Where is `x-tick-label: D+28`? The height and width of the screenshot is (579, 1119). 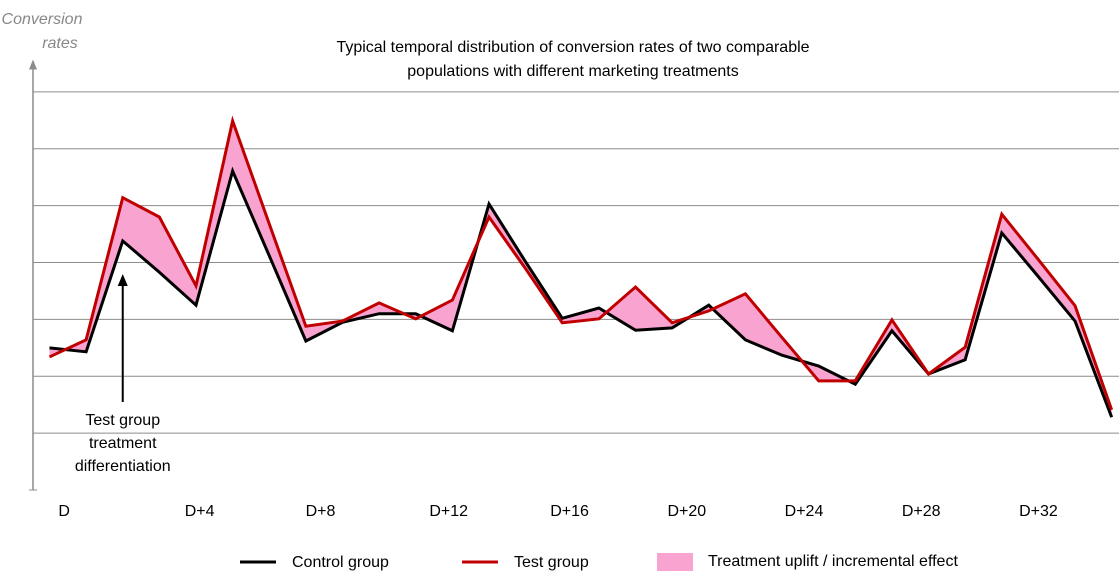 x-tick-label: D+28 is located at coordinates (921, 511).